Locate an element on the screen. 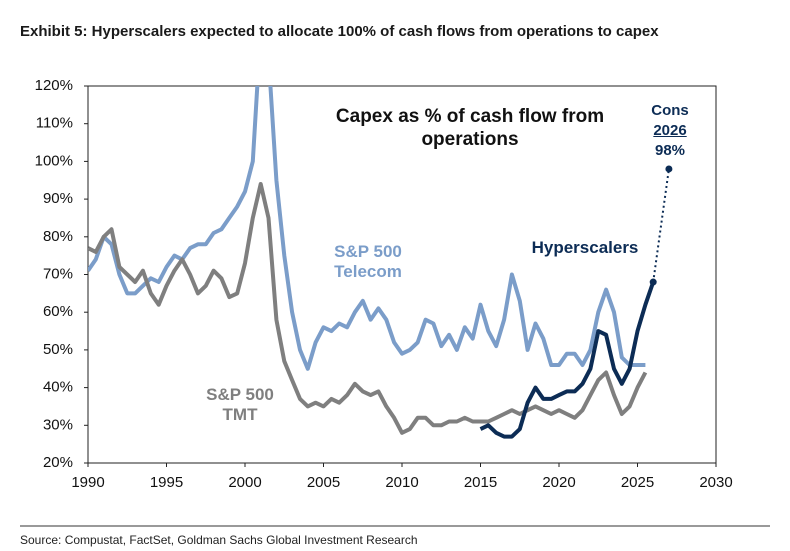 The image size is (790, 551). y-tick-label: 80% is located at coordinates (58, 236).